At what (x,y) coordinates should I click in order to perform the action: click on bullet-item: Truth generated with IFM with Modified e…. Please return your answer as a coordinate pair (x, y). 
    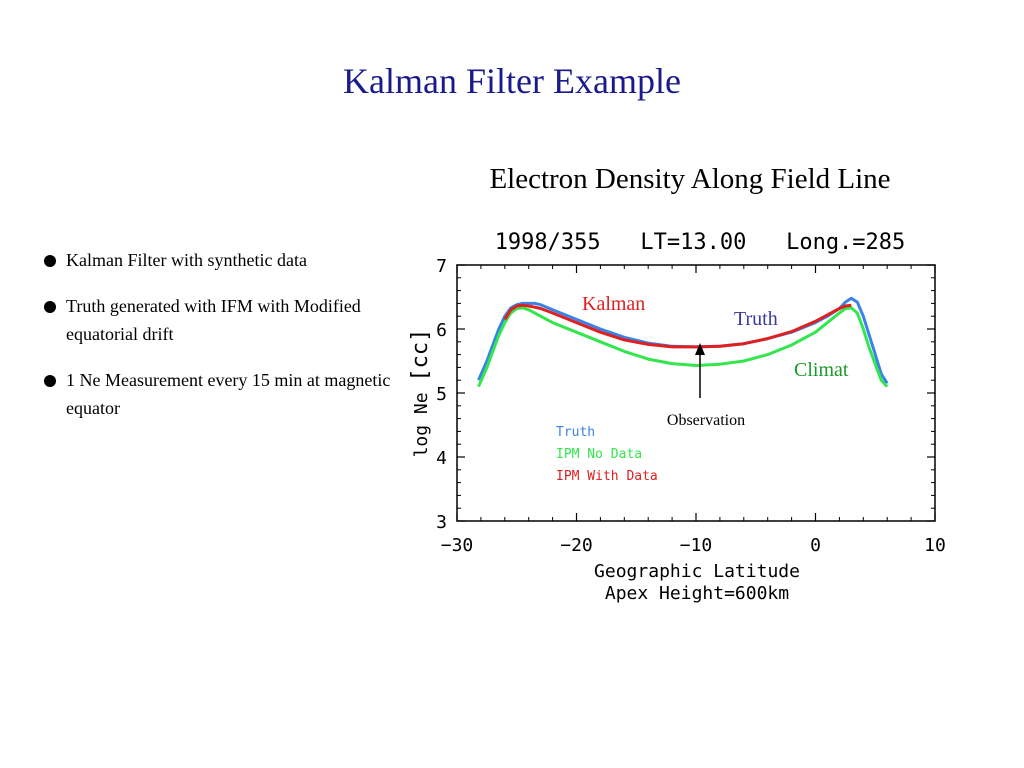
    Looking at the image, I should click on (205, 320).